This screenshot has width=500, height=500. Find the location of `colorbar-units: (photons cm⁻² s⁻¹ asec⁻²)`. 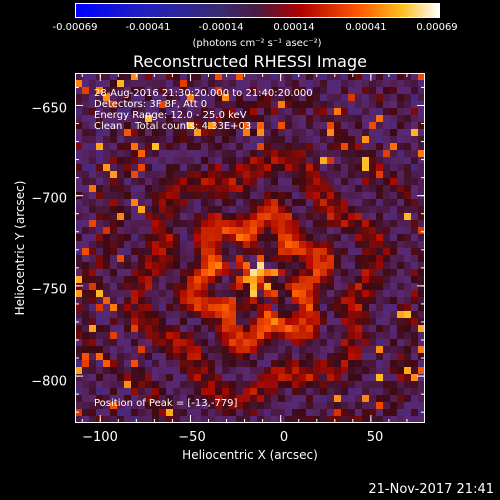

colorbar-units: (photons cm⁻² s⁻¹ asec⁻²) is located at coordinates (257, 43).